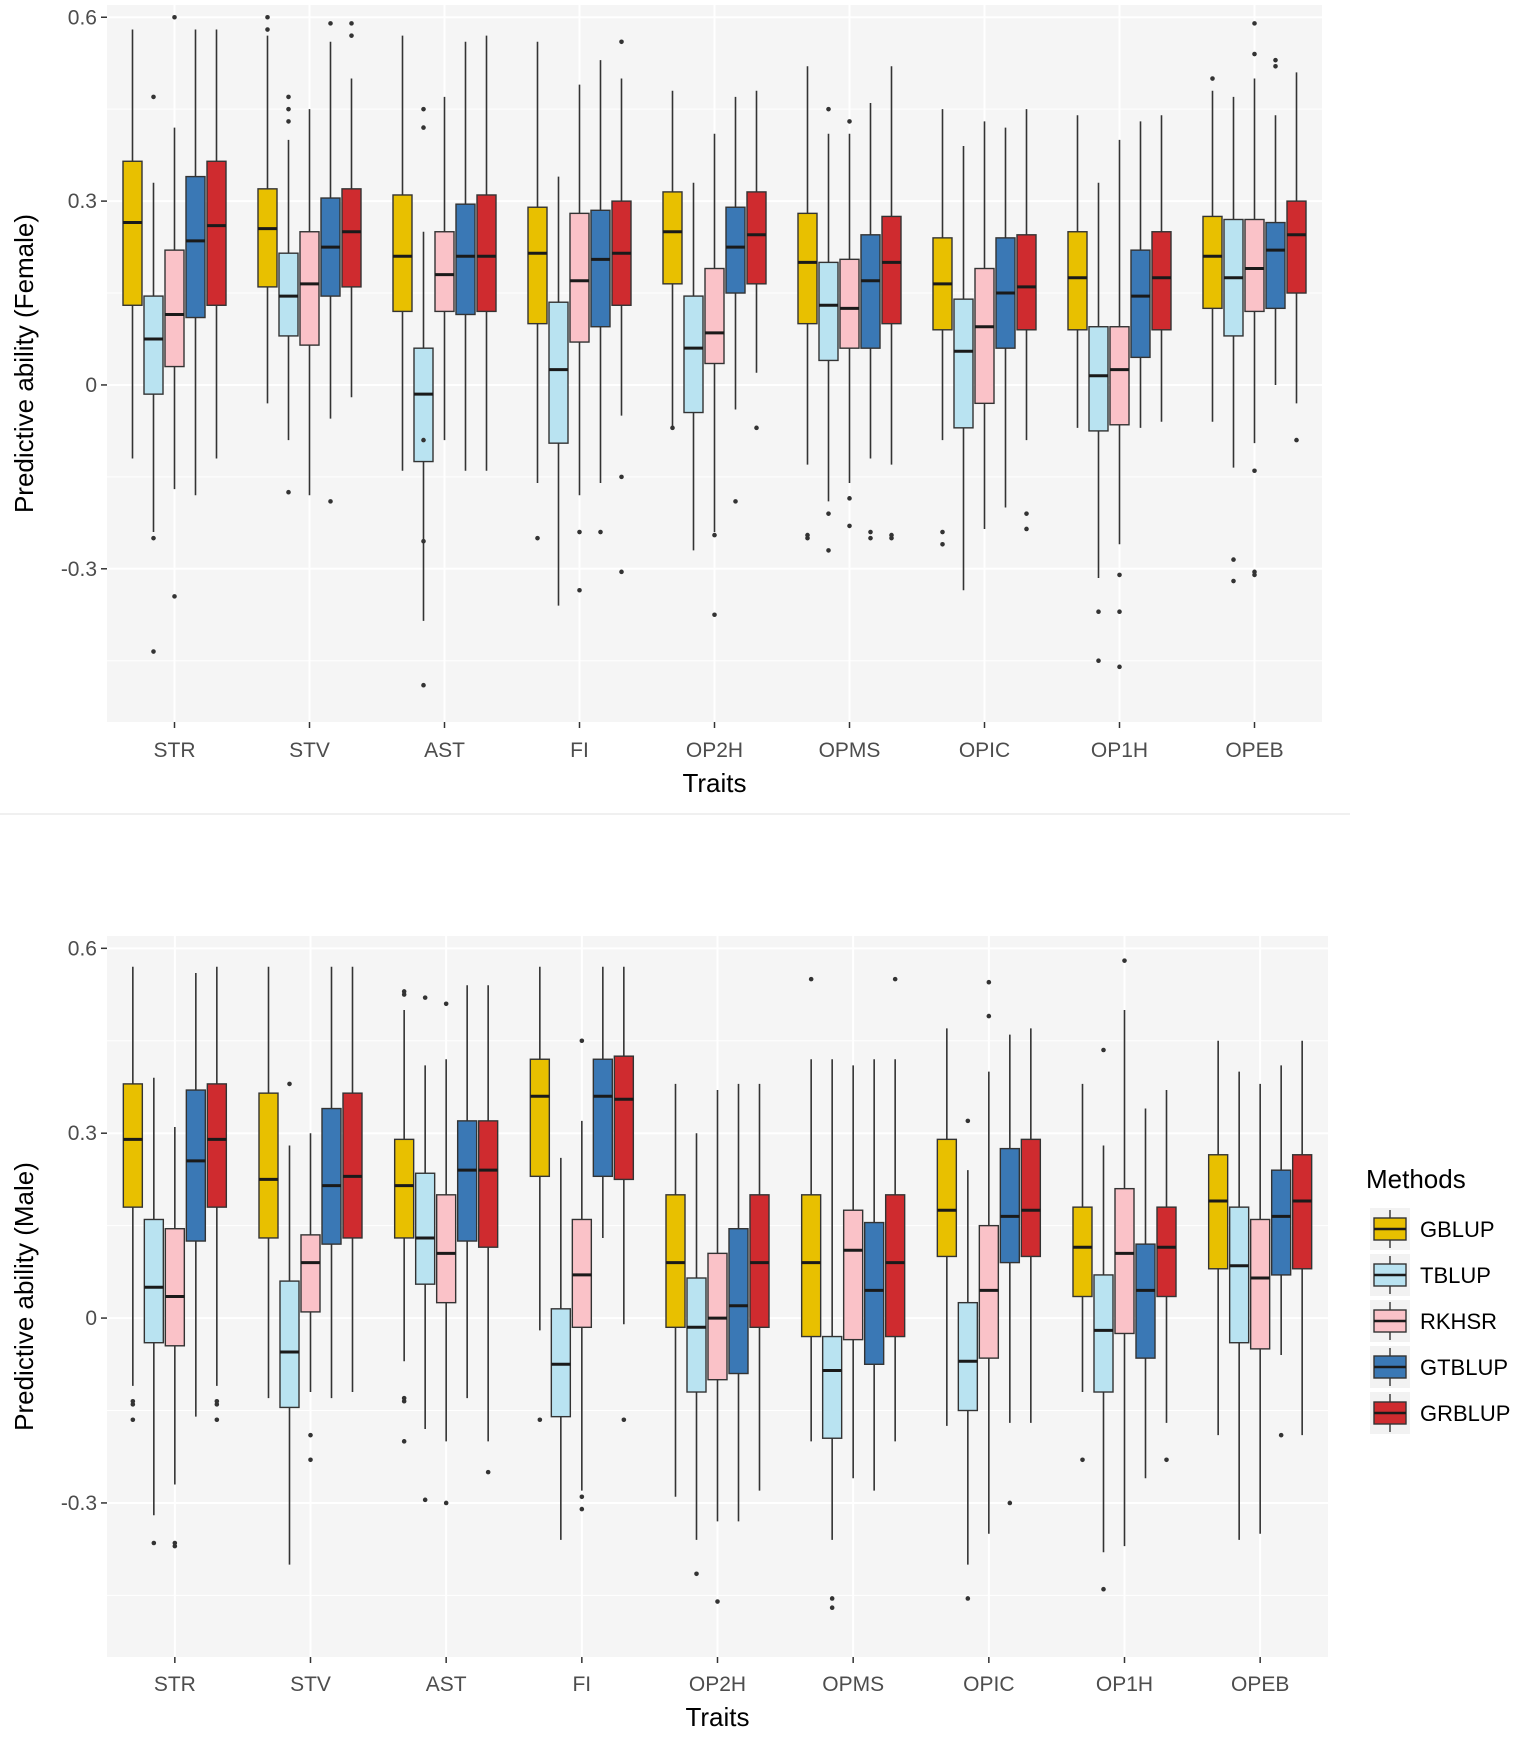 This screenshot has height=1737, width=1535. Describe the element at coordinates (1254, 54) in the screenshot. I see `outlier-rkhsr-opeb` at that location.